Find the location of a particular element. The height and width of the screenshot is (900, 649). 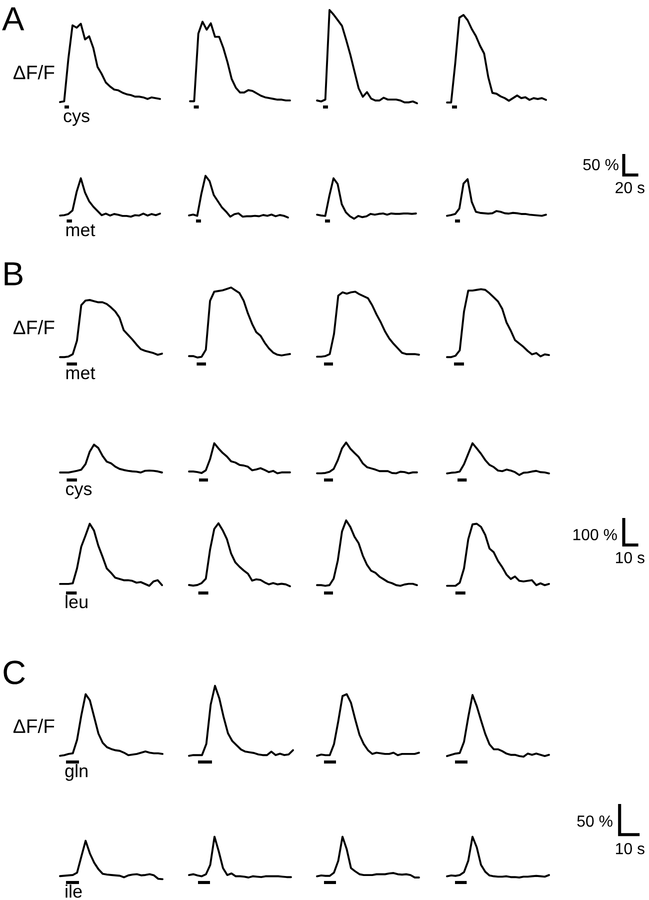

chart-title: A is located at coordinates (13, 18).